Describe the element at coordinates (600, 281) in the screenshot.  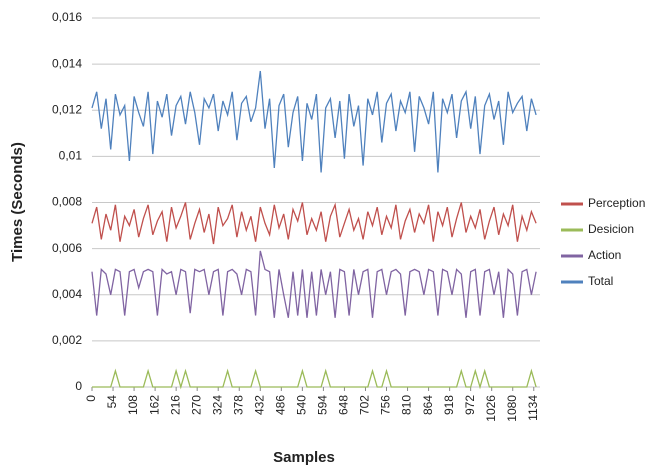
I see `legend-label: Total` at that location.